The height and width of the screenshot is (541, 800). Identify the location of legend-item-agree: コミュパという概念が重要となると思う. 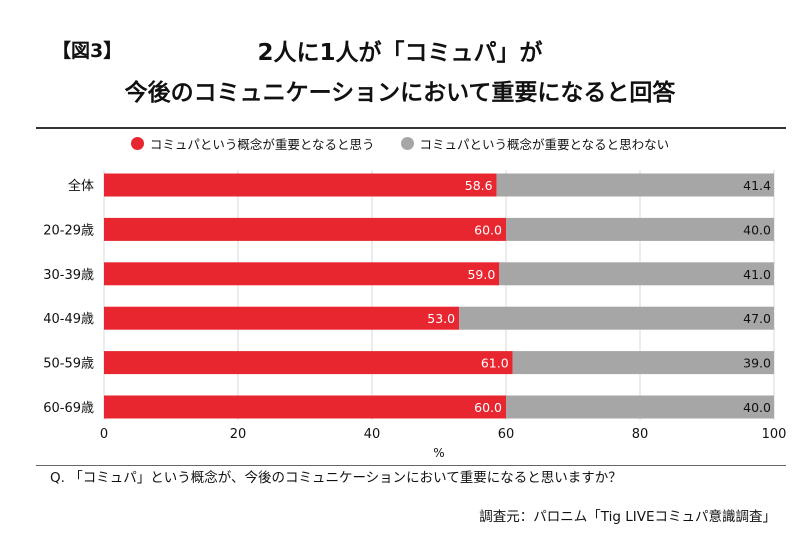
(252, 143).